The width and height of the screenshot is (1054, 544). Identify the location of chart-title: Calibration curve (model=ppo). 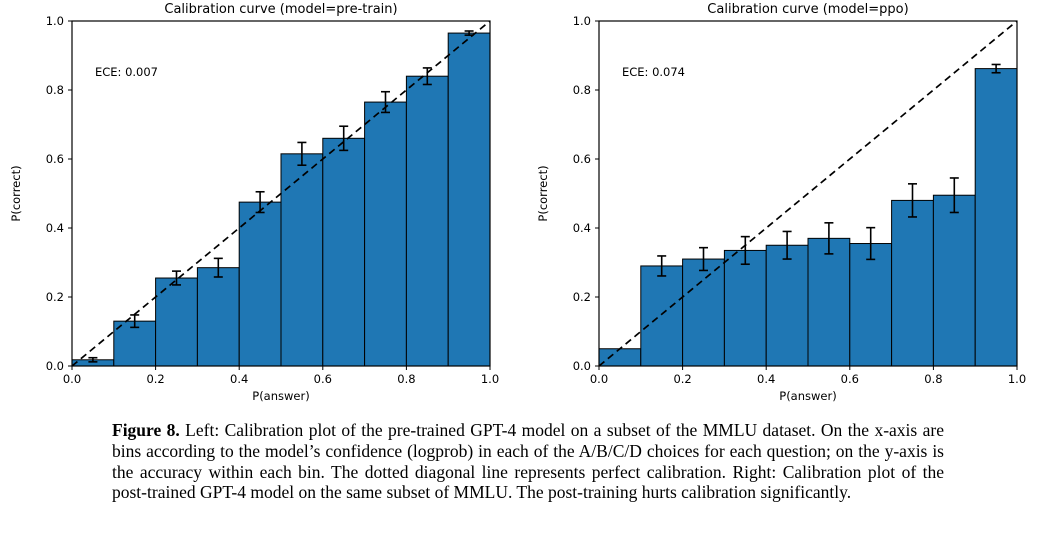
(807, 9).